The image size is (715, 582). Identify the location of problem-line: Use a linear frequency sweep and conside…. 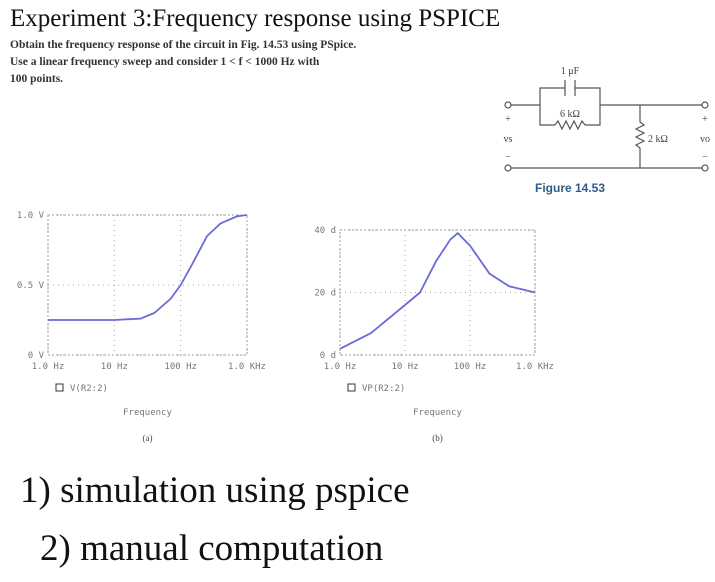
(165, 62).